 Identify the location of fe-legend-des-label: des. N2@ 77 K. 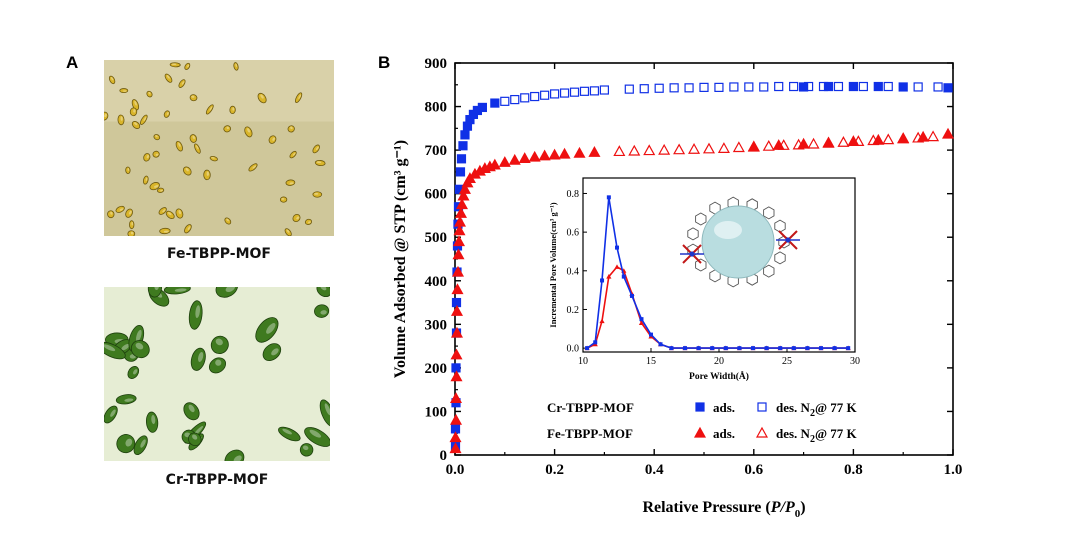
(817, 435).